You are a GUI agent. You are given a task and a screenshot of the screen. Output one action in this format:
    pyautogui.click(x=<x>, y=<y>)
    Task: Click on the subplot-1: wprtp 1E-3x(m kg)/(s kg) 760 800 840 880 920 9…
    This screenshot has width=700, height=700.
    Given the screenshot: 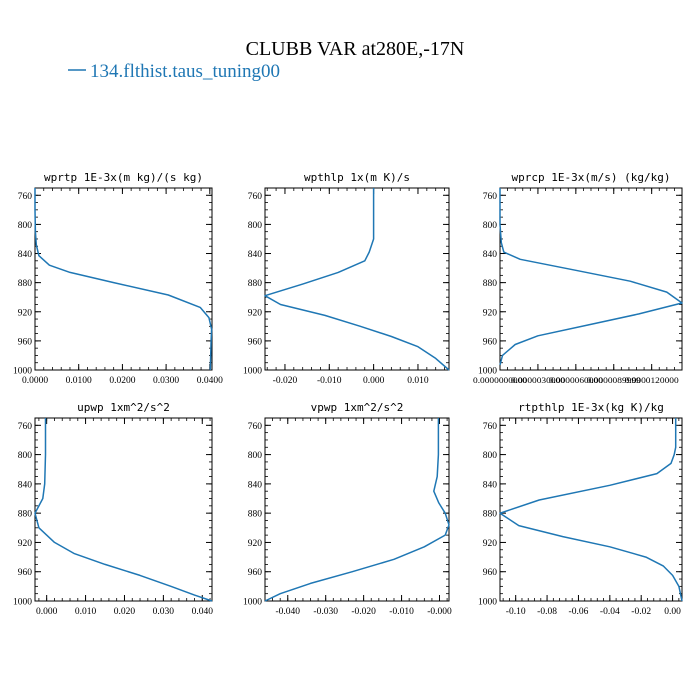 What is the action you would take?
    pyautogui.click(x=118, y=278)
    